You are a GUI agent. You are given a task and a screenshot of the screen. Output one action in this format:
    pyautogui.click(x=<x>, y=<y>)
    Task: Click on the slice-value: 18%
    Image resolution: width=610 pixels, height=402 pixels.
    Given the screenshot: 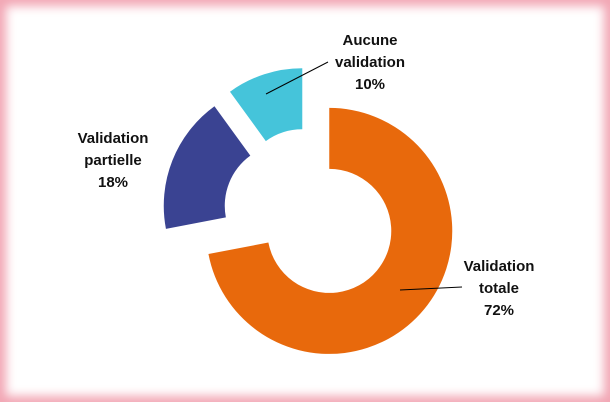 What is the action you would take?
    pyautogui.click(x=113, y=182)
    